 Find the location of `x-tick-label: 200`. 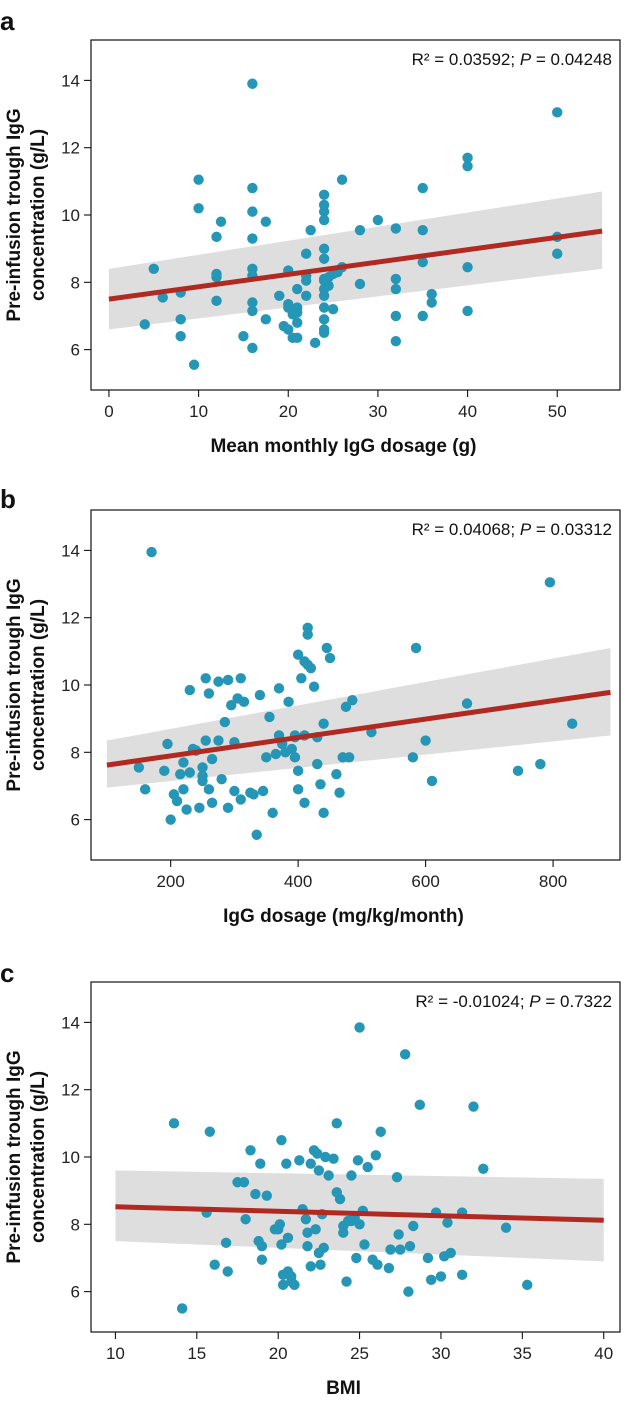

x-tick-label: 200 is located at coordinates (170, 881).